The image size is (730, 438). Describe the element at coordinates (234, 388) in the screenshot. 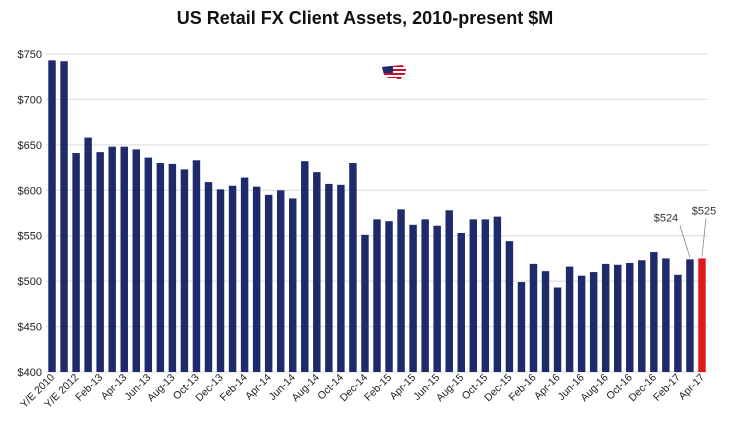

I see `x-tick-label: Feb-14` at that location.